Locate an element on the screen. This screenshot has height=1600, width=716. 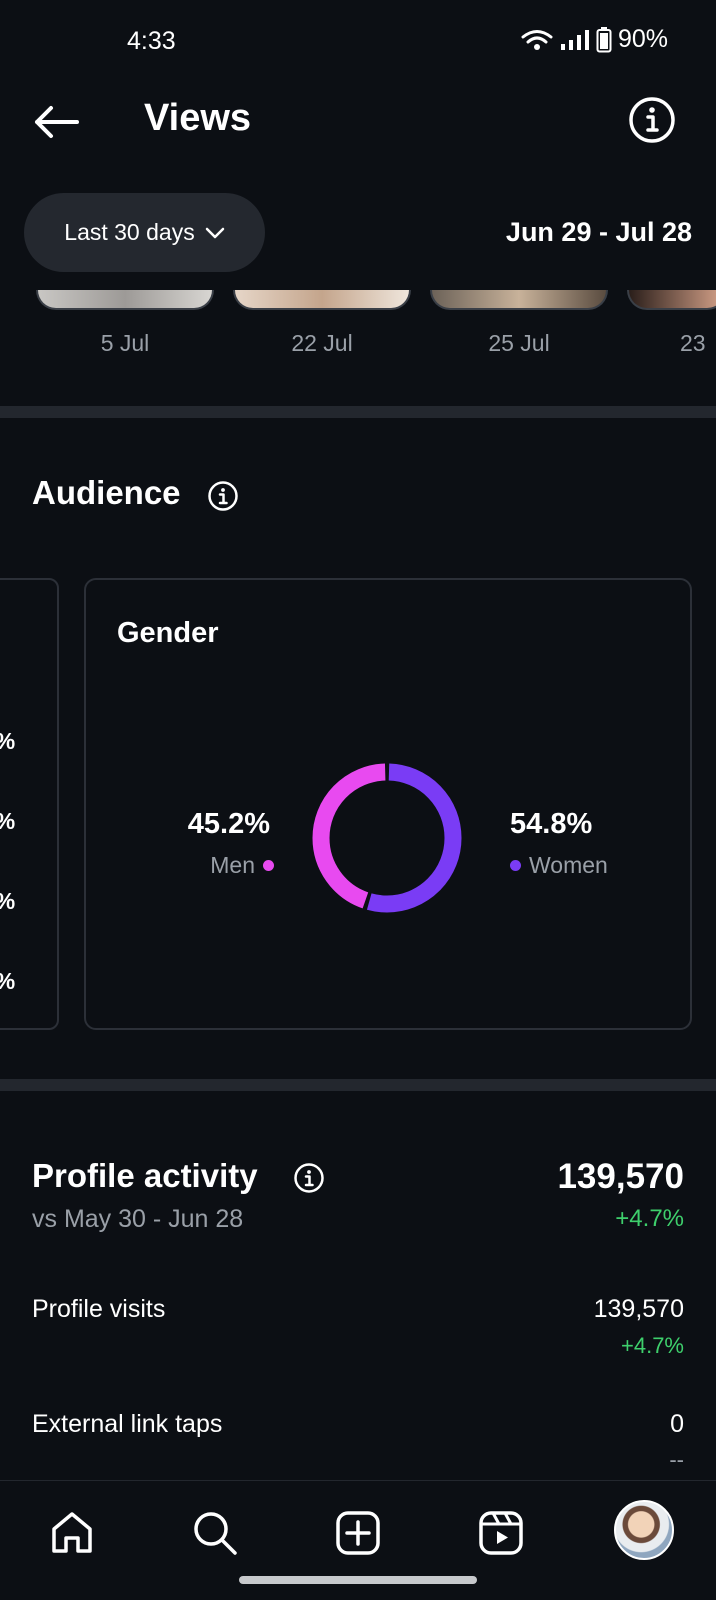
back-button is located at coordinates (56, 122).